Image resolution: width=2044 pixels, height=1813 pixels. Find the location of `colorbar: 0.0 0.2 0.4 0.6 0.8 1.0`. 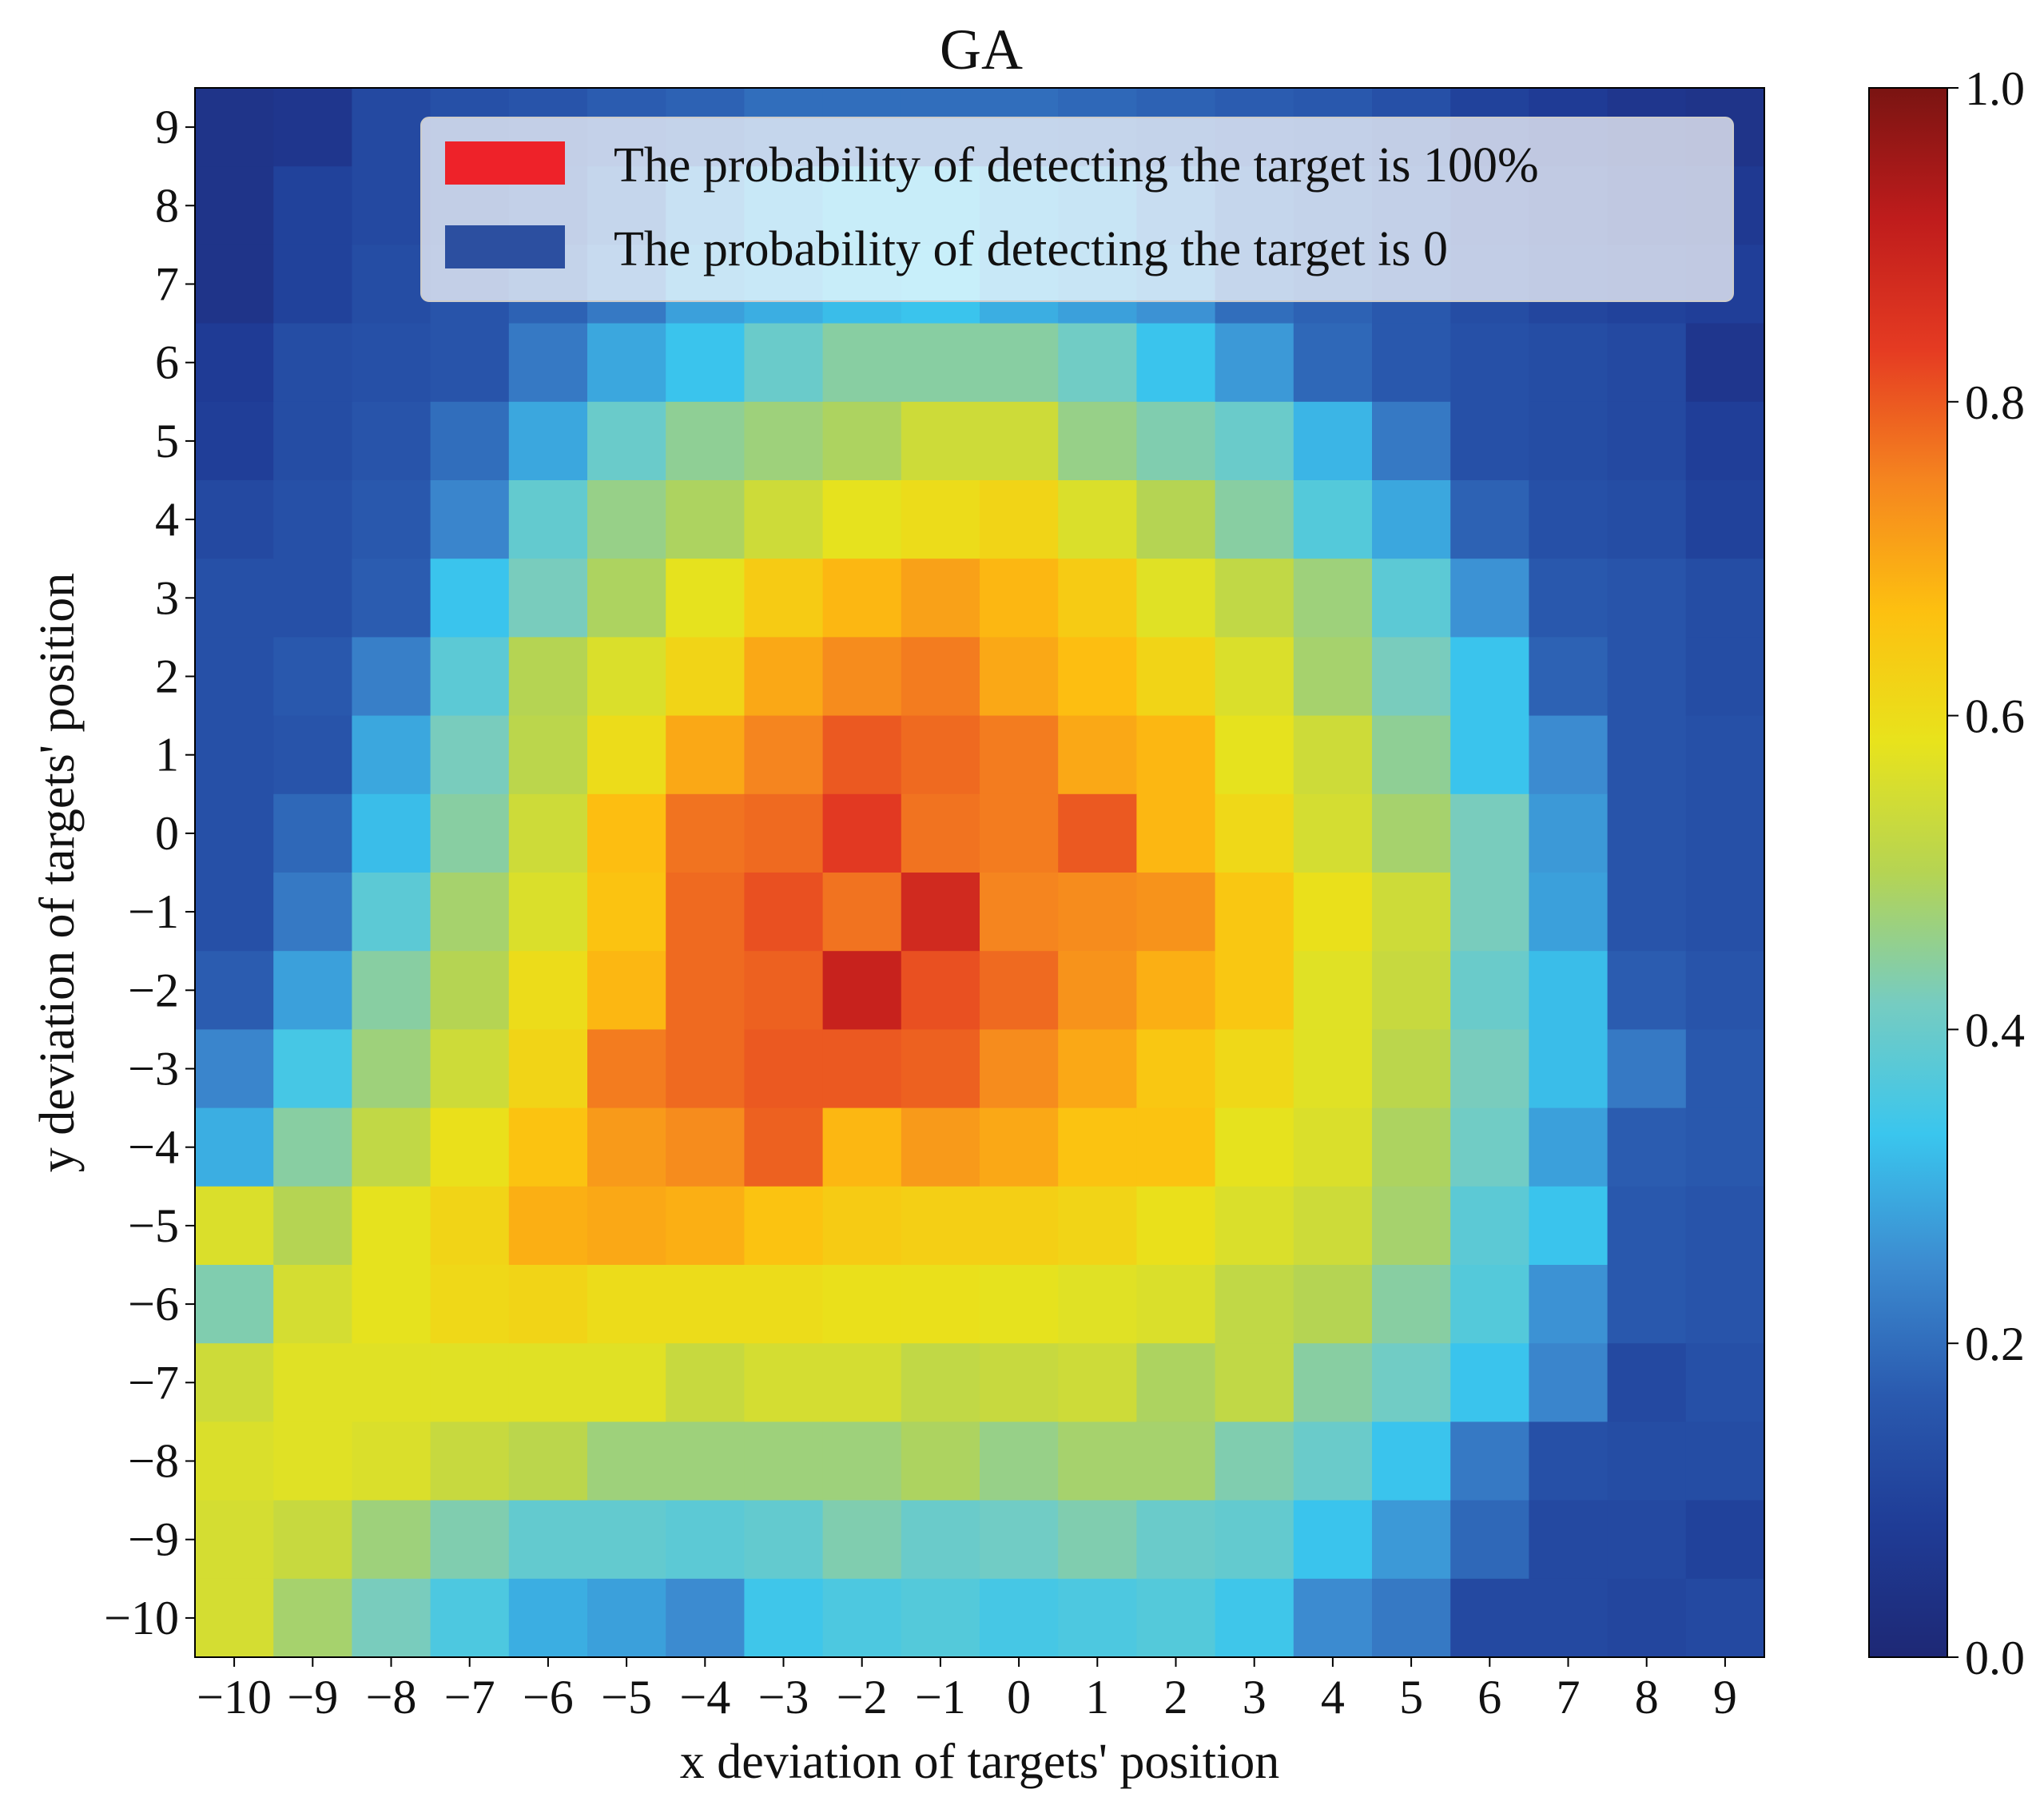

colorbar: 0.0 0.2 0.4 0.6 0.8 1.0 is located at coordinates (1946, 873).